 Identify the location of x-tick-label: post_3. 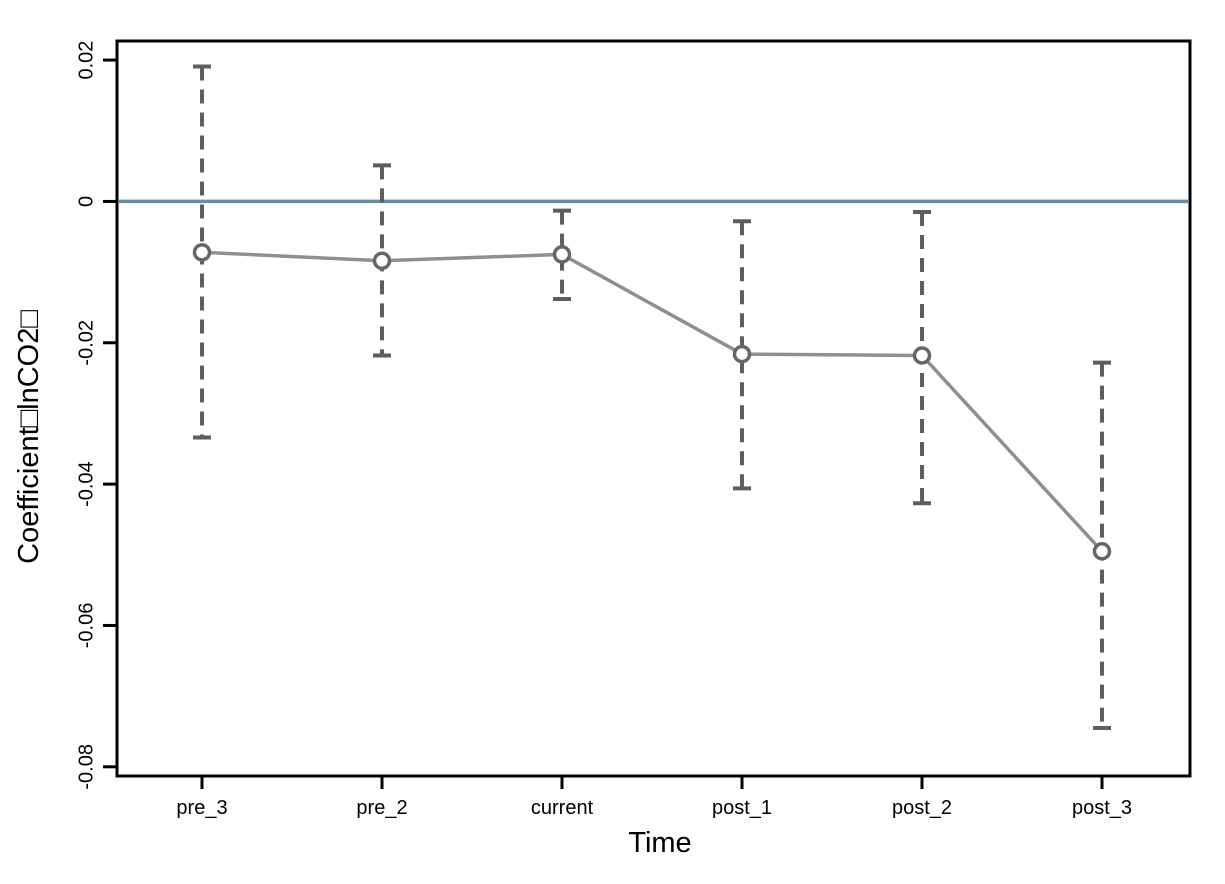
(1102, 808).